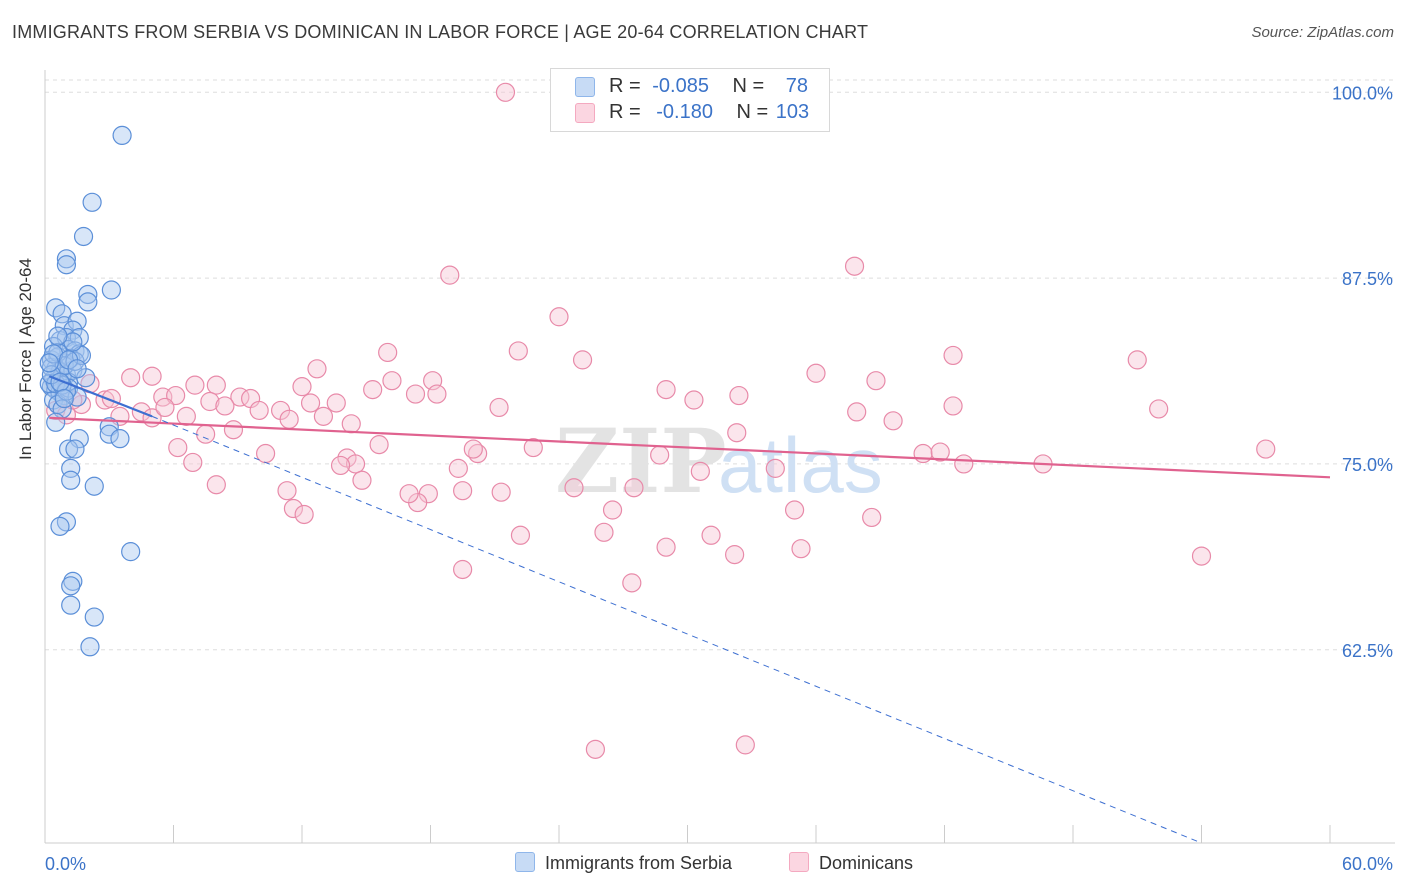 The width and height of the screenshot is (1406, 892). Describe the element at coordinates (641, 461) in the screenshot. I see `watermark-zip: ZIP` at that location.